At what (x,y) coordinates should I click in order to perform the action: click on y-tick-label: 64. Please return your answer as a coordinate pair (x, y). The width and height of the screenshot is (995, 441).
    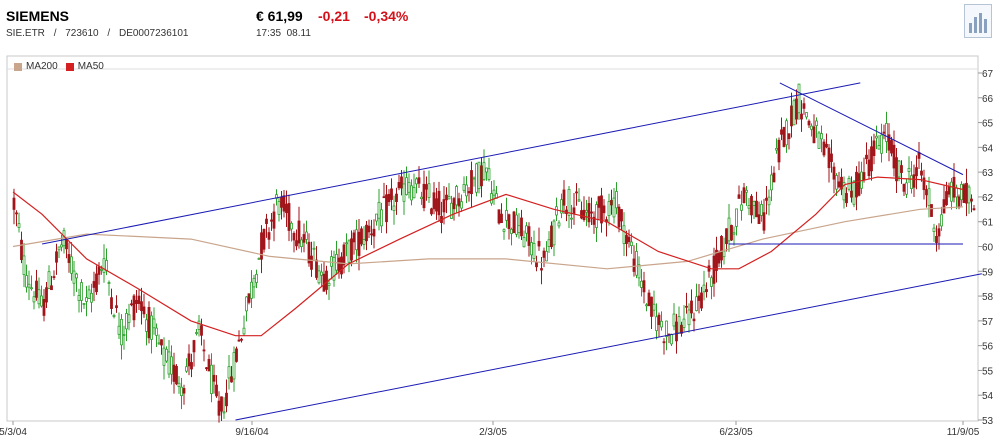
    Looking at the image, I should click on (988, 148).